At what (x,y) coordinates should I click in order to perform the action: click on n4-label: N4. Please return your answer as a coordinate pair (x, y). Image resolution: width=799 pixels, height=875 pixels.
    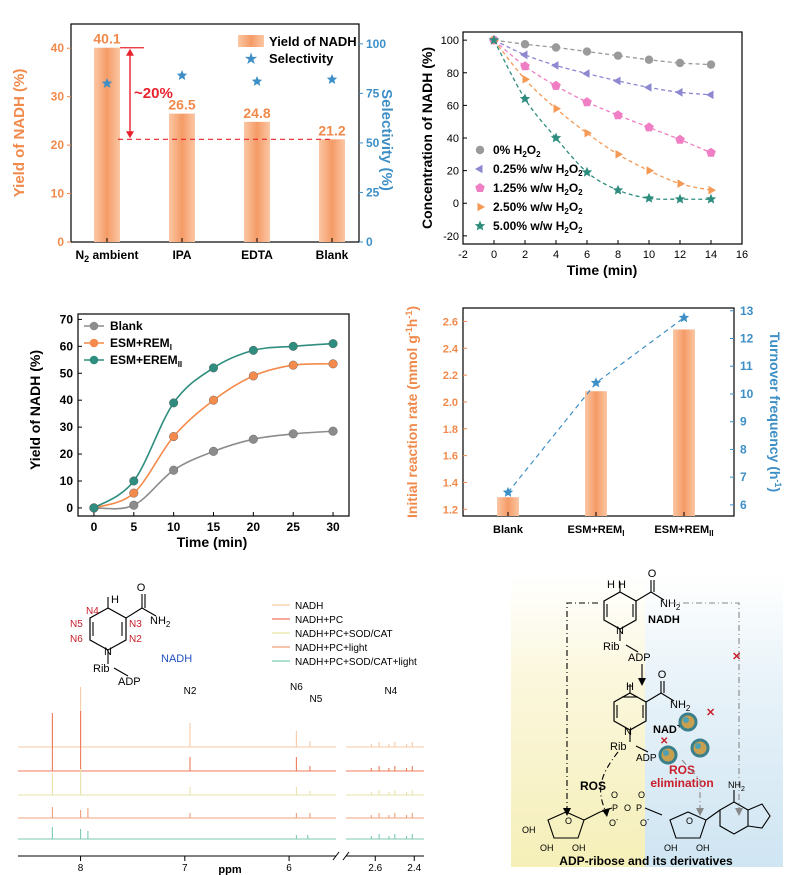
    Looking at the image, I should click on (92, 611).